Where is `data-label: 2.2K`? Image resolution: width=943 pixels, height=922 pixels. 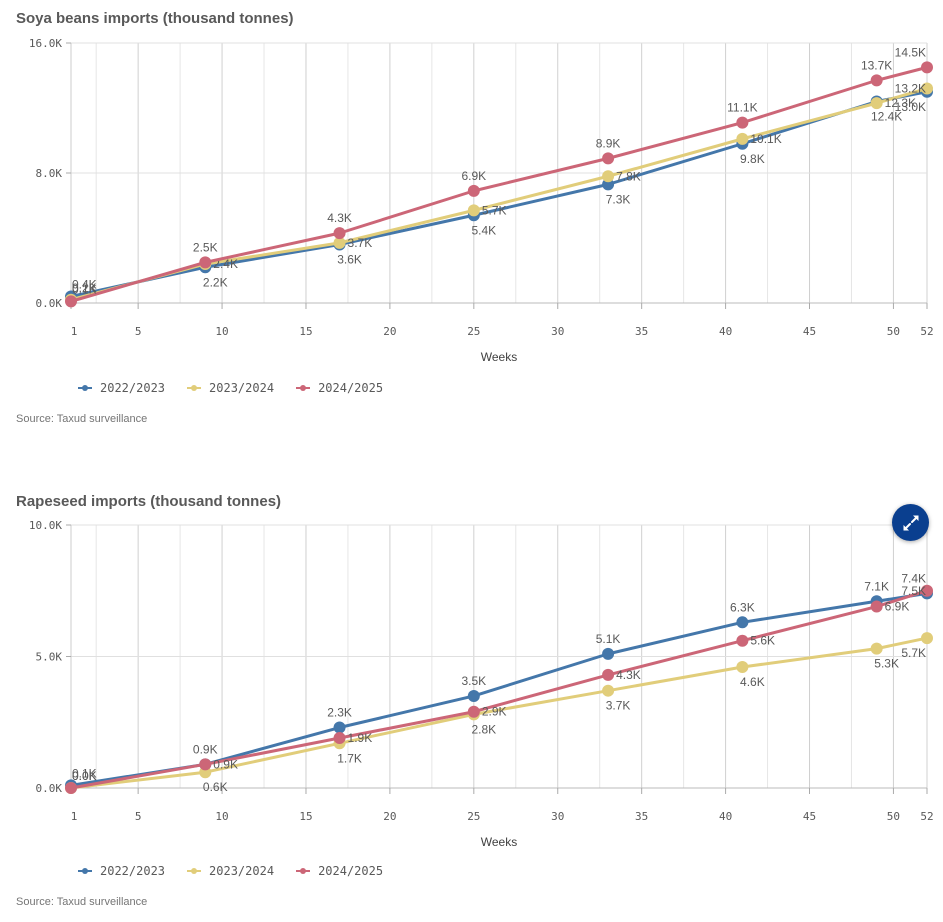
data-label: 2.2K is located at coordinates (215, 282).